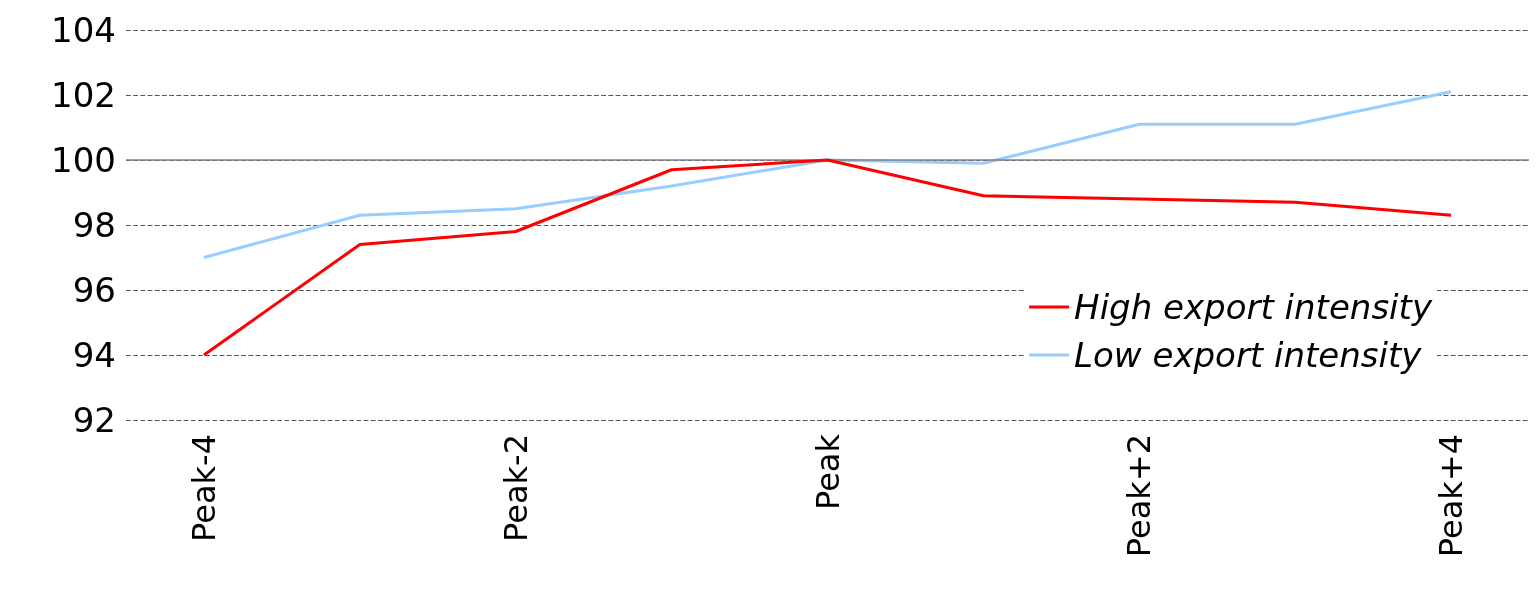  What do you see at coordinates (1451, 496) in the screenshot?
I see `x-tick-label: Peak+4` at bounding box center [1451, 496].